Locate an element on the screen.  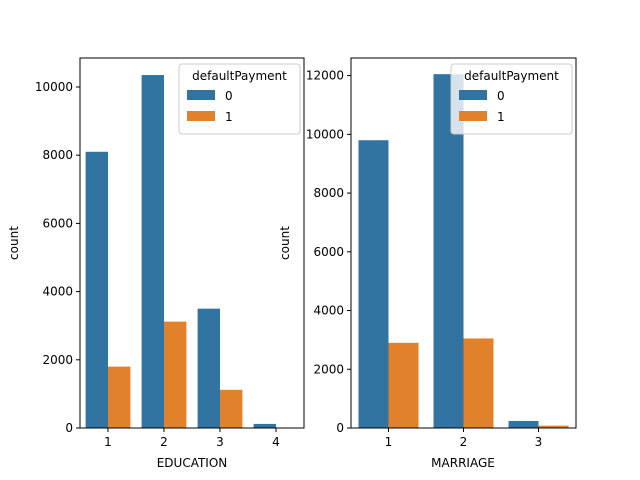
education-xtick-label: 1 is located at coordinates (108, 442).